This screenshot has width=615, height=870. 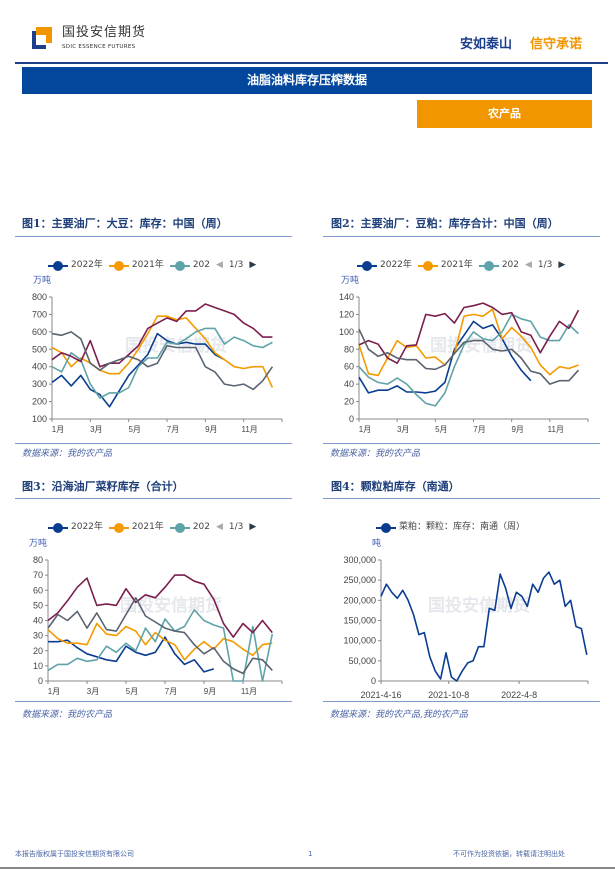 I want to click on chart4-legend: 菜粕：颗粒：库存：南通（周）, so click(x=450, y=527).